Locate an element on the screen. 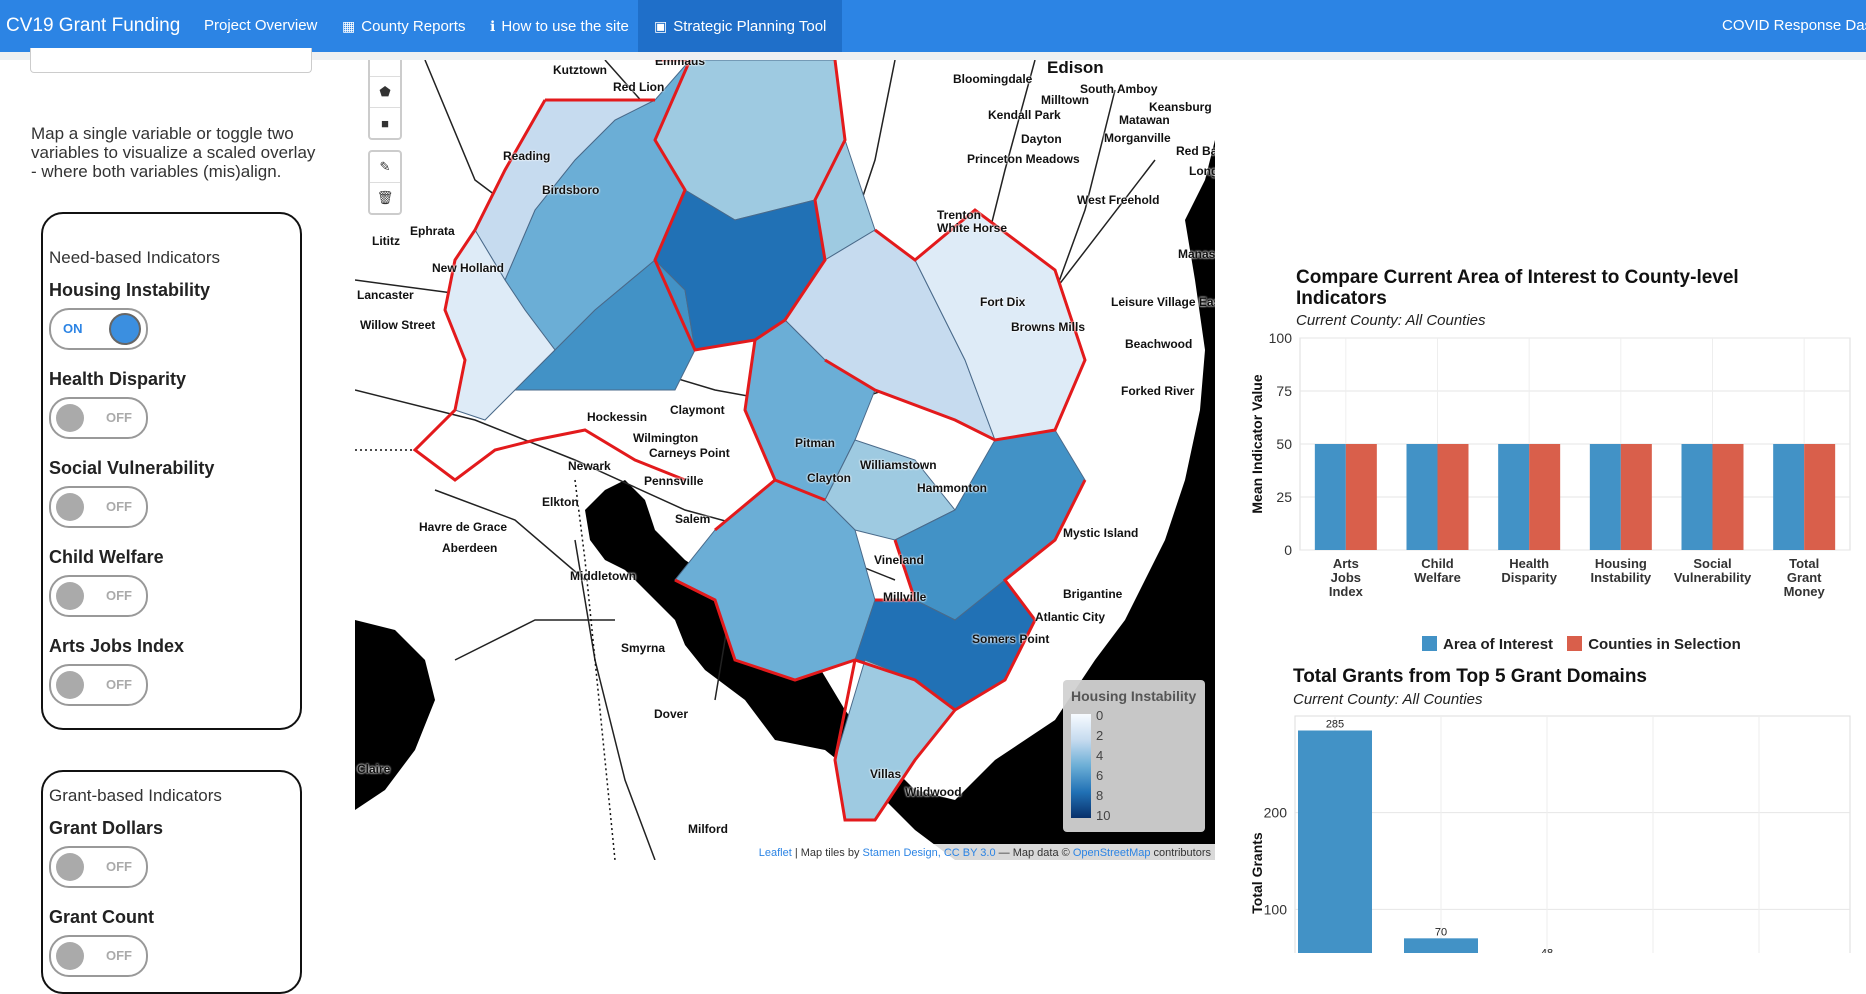 Image resolution: width=1866 pixels, height=994 pixels. data-label: 285 is located at coordinates (1335, 725).